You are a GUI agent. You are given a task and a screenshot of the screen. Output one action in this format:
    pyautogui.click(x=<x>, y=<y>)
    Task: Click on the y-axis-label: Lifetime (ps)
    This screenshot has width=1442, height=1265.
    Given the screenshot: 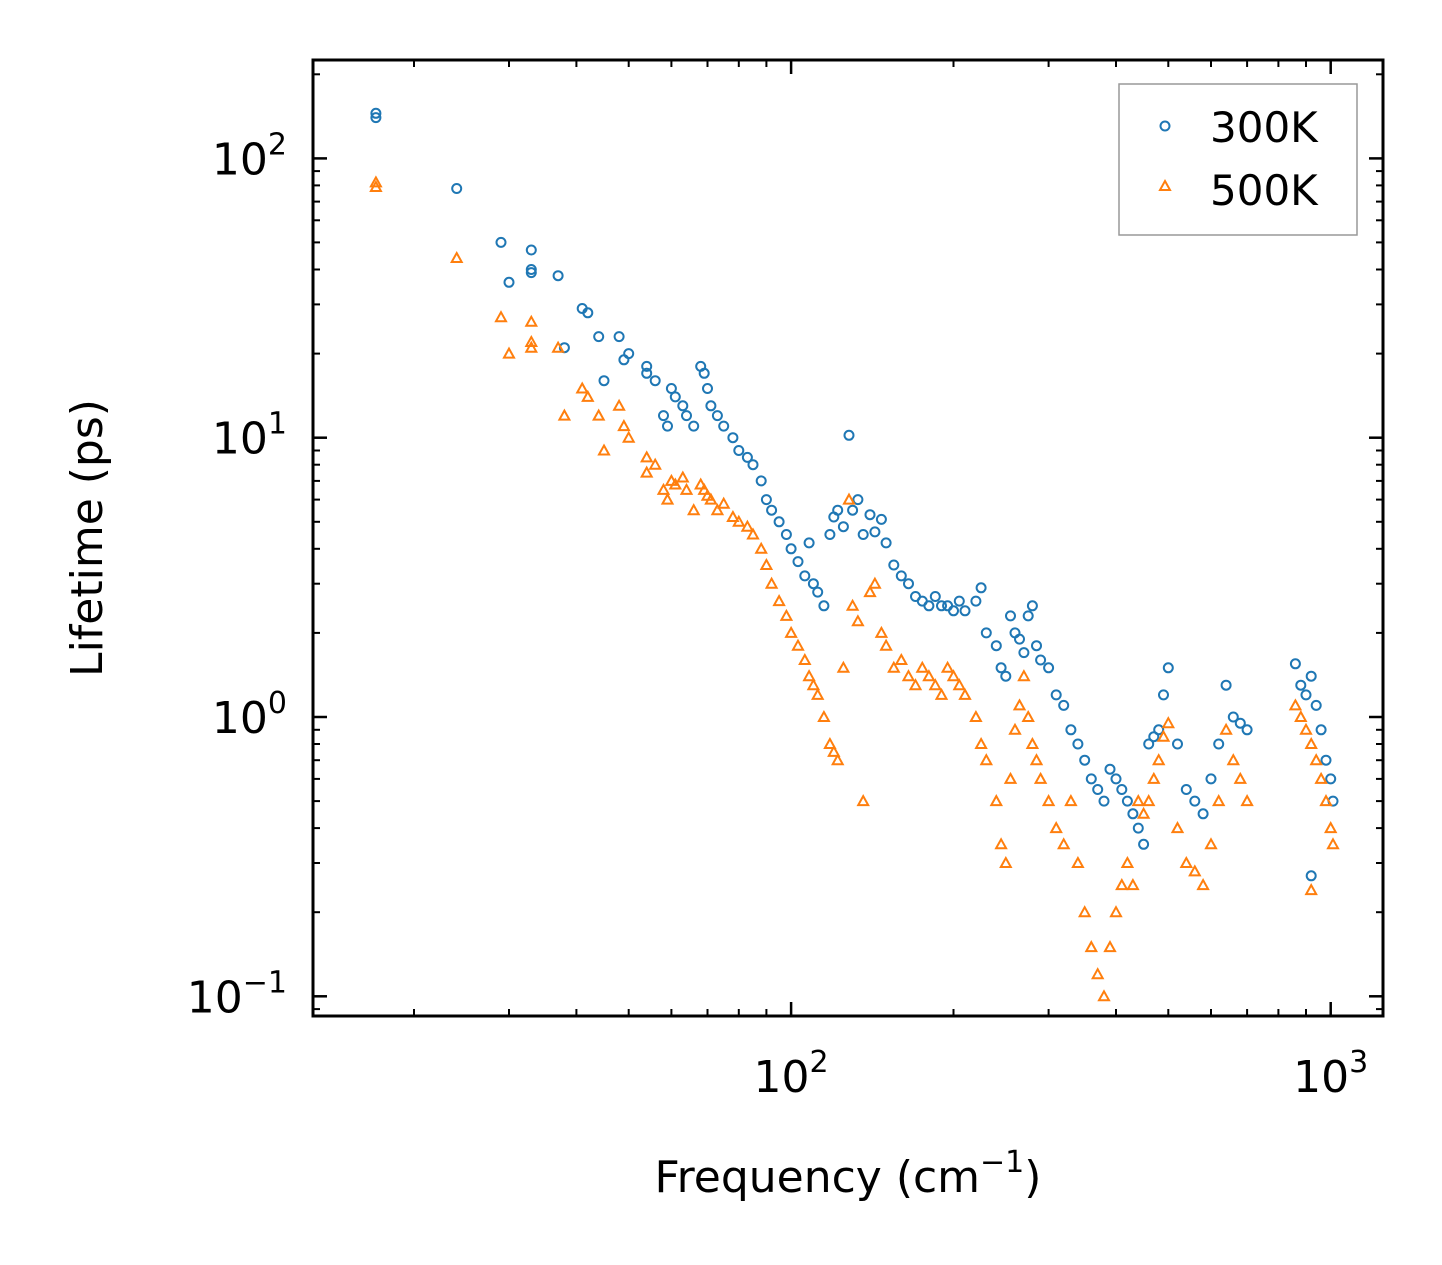 What is the action you would take?
    pyautogui.click(x=87, y=538)
    